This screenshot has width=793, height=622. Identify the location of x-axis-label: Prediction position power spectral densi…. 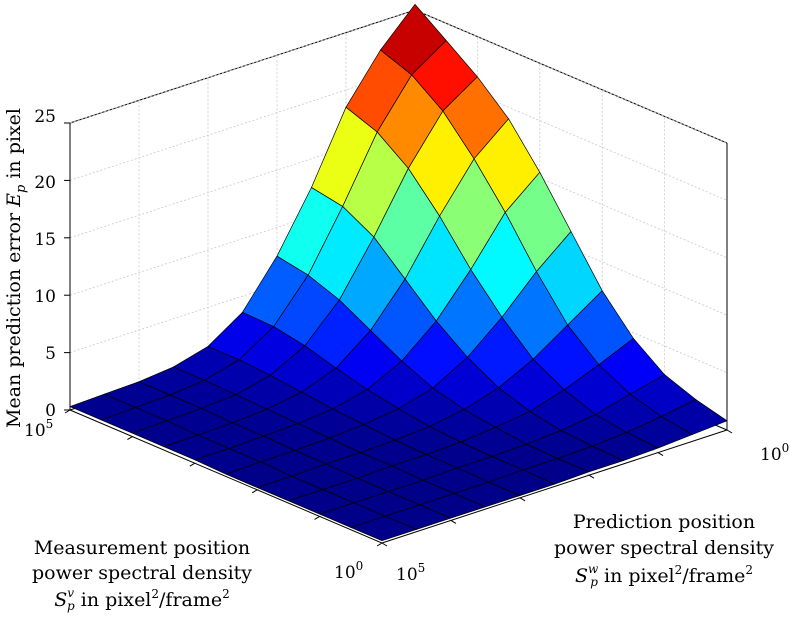
(664, 550).